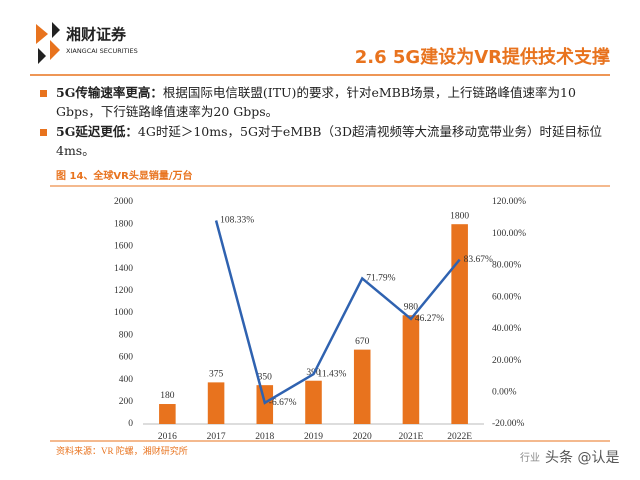 Image resolution: width=640 pixels, height=480 pixels. Describe the element at coordinates (265, 377) in the screenshot. I see `bar-label: 350` at that location.